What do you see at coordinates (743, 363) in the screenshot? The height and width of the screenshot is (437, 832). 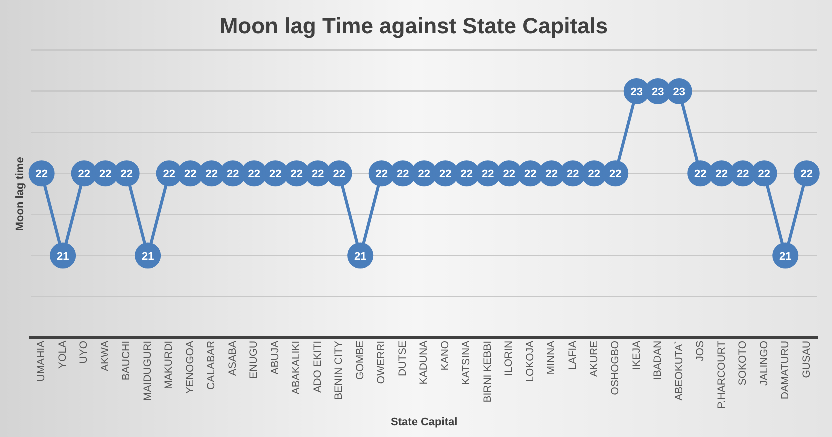 I see `x-tick-label: SOKOTO` at bounding box center [743, 363].